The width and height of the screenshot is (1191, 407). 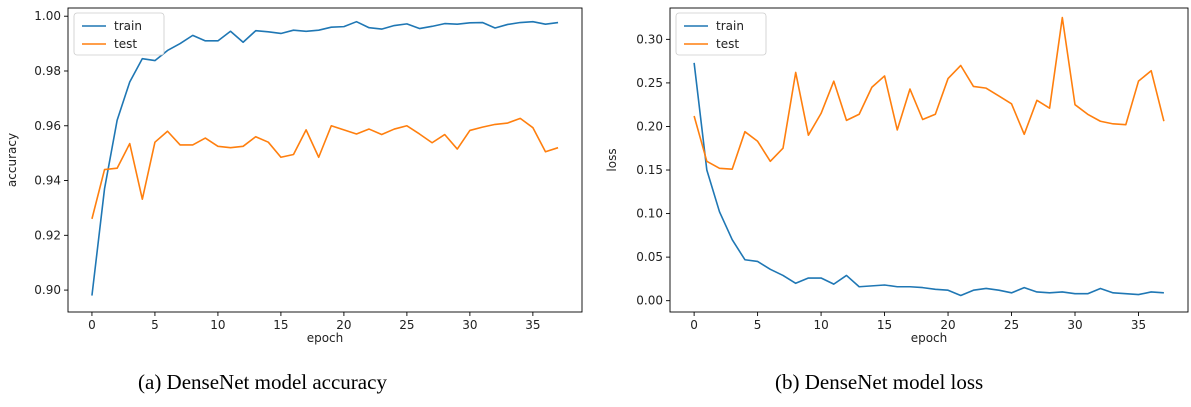 What do you see at coordinates (649, 39) in the screenshot?
I see `y-tick-label: 0.30` at bounding box center [649, 39].